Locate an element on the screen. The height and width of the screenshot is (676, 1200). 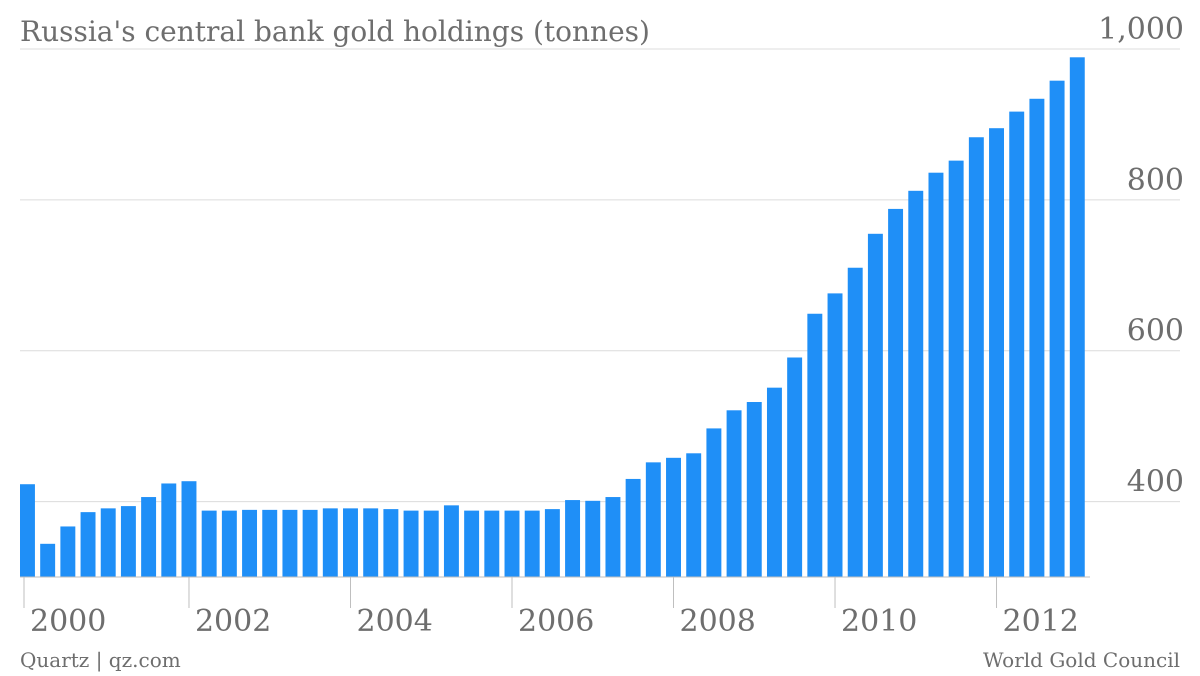
source-left: Quartz | qz.com is located at coordinates (100, 660).